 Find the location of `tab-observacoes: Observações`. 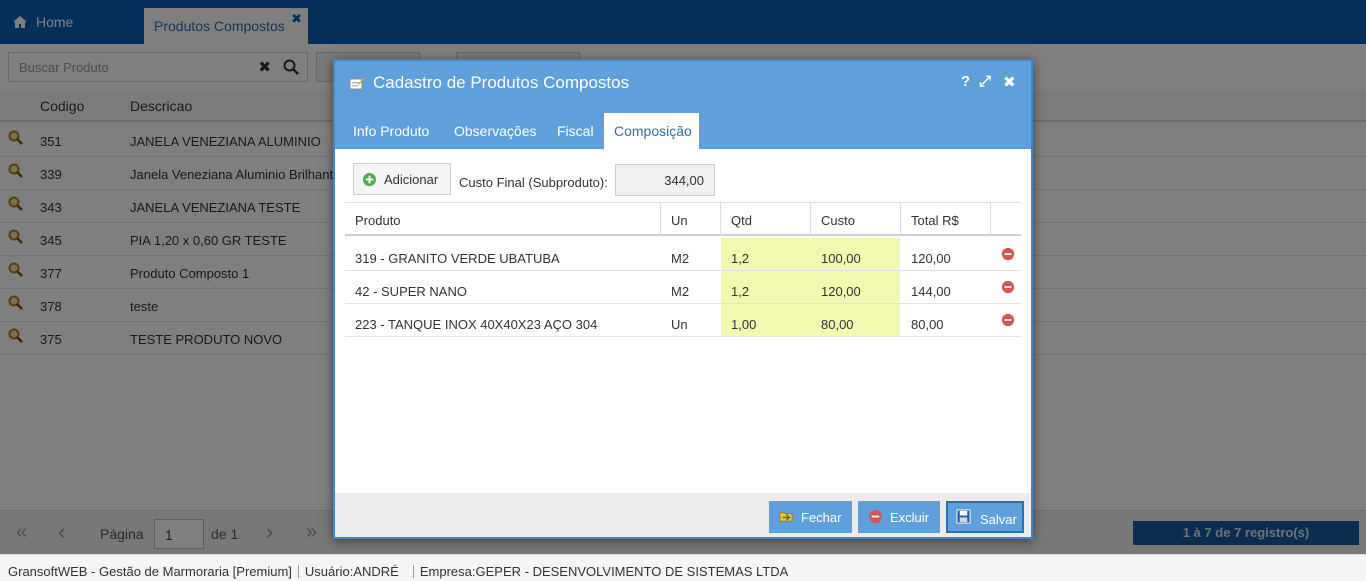

tab-observacoes: Observações is located at coordinates (495, 131).